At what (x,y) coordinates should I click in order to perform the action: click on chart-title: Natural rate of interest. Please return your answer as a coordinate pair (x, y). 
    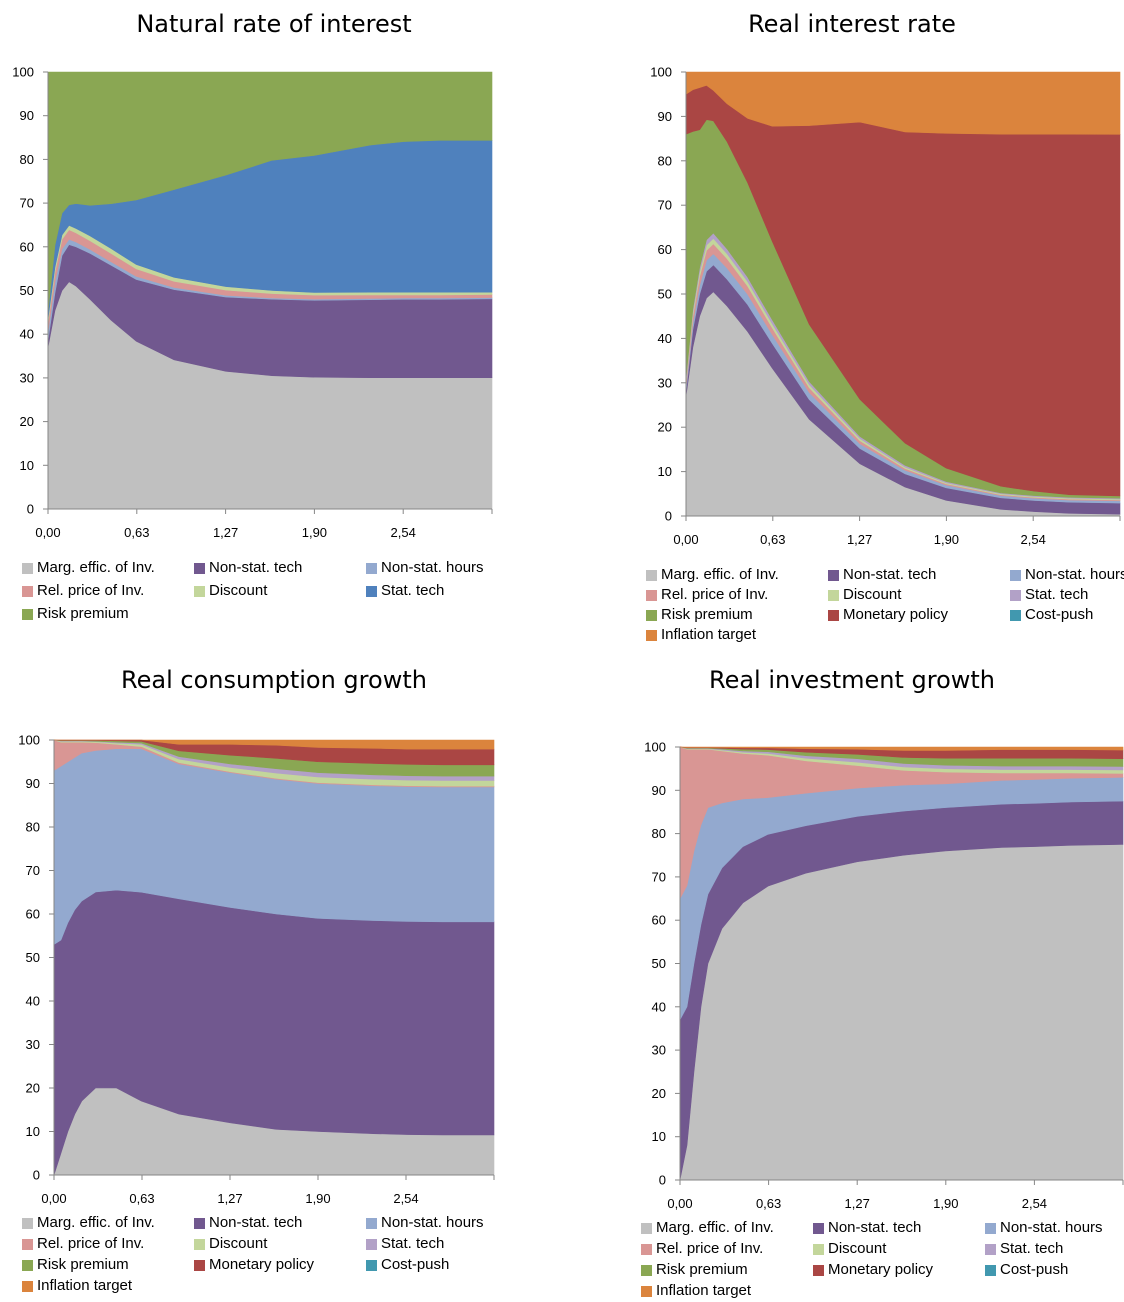
    Looking at the image, I should click on (274, 24).